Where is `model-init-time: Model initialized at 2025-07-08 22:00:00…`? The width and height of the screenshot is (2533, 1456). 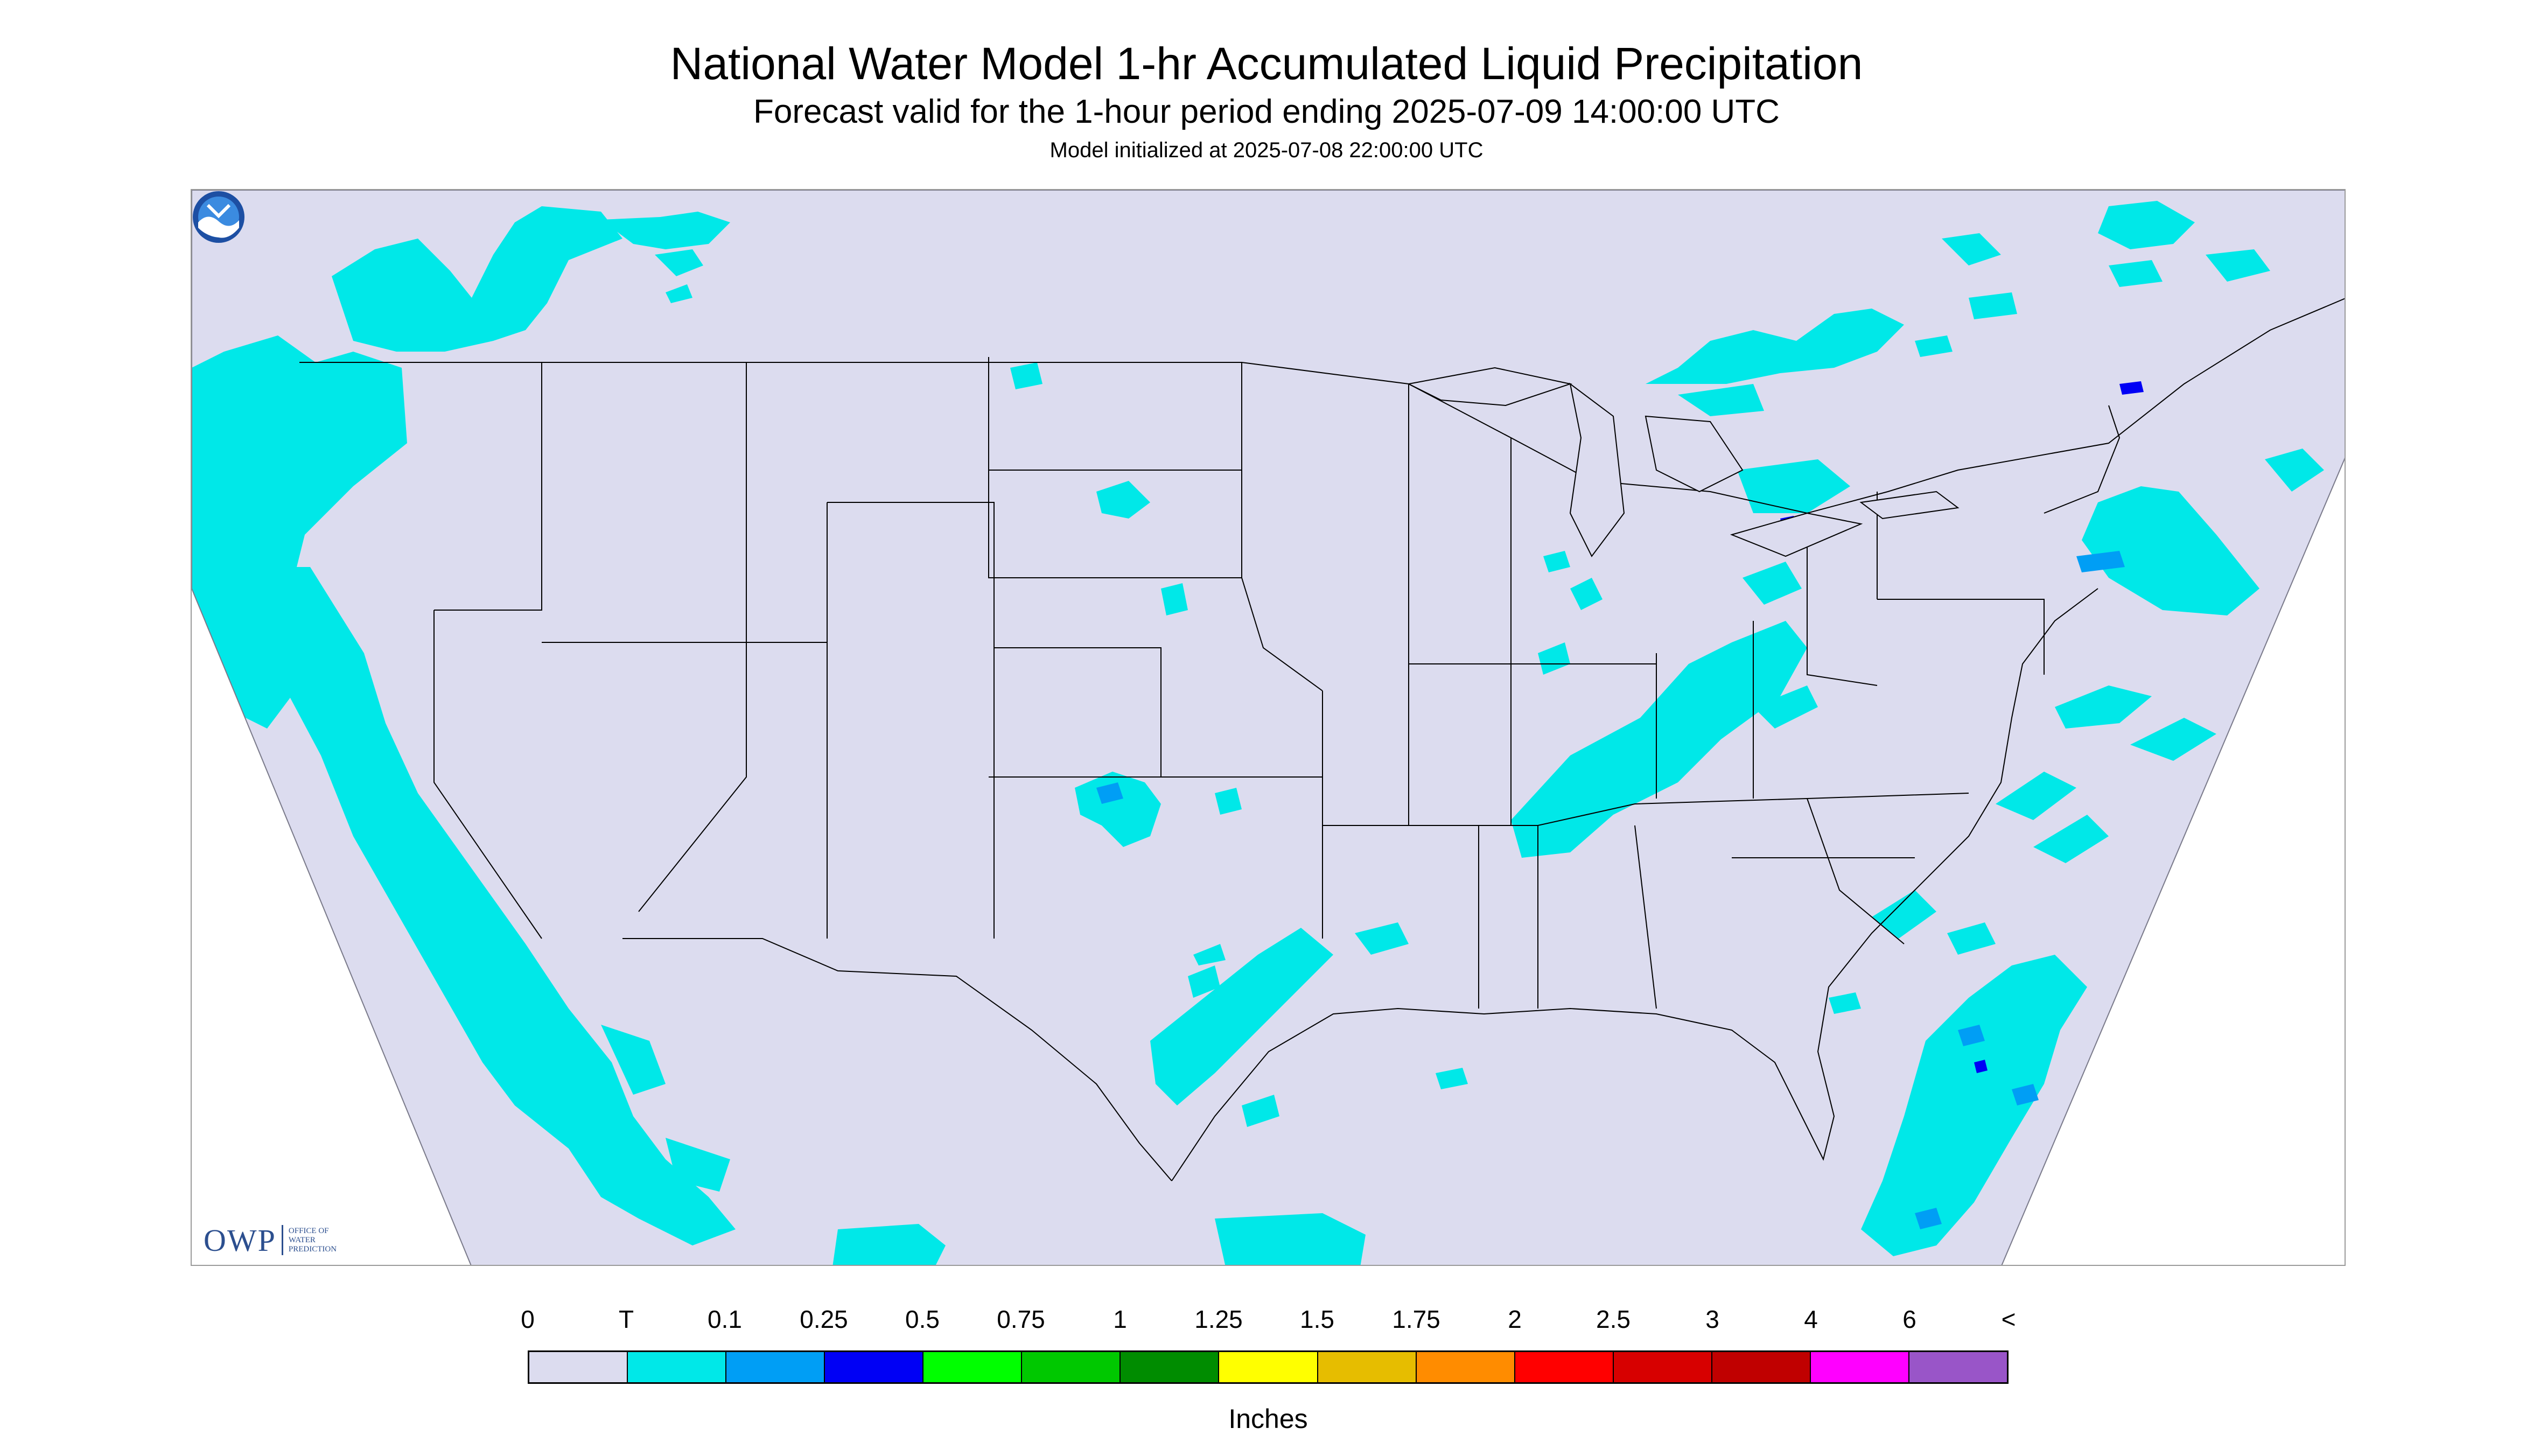 model-init-time: Model initialized at 2025-07-08 22:00:00… is located at coordinates (1266, 150).